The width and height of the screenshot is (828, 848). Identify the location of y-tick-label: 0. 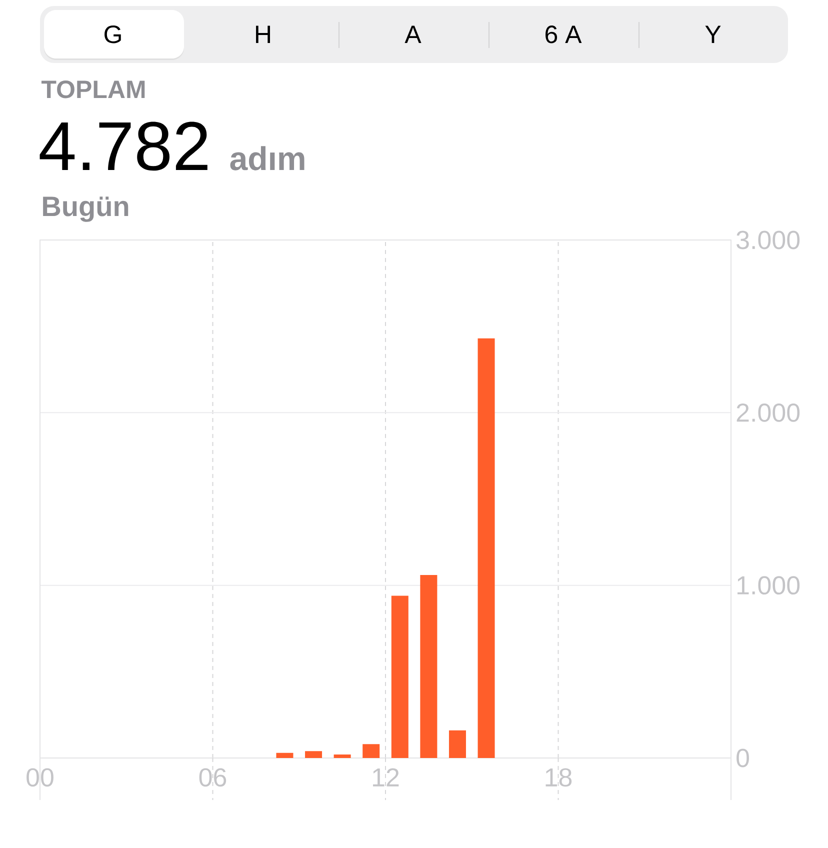
(742, 758).